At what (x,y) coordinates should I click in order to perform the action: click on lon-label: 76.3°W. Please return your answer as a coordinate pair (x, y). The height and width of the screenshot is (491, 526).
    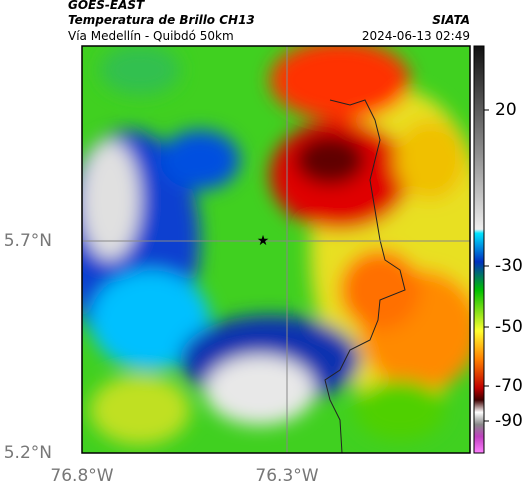
    Looking at the image, I should click on (286, 476).